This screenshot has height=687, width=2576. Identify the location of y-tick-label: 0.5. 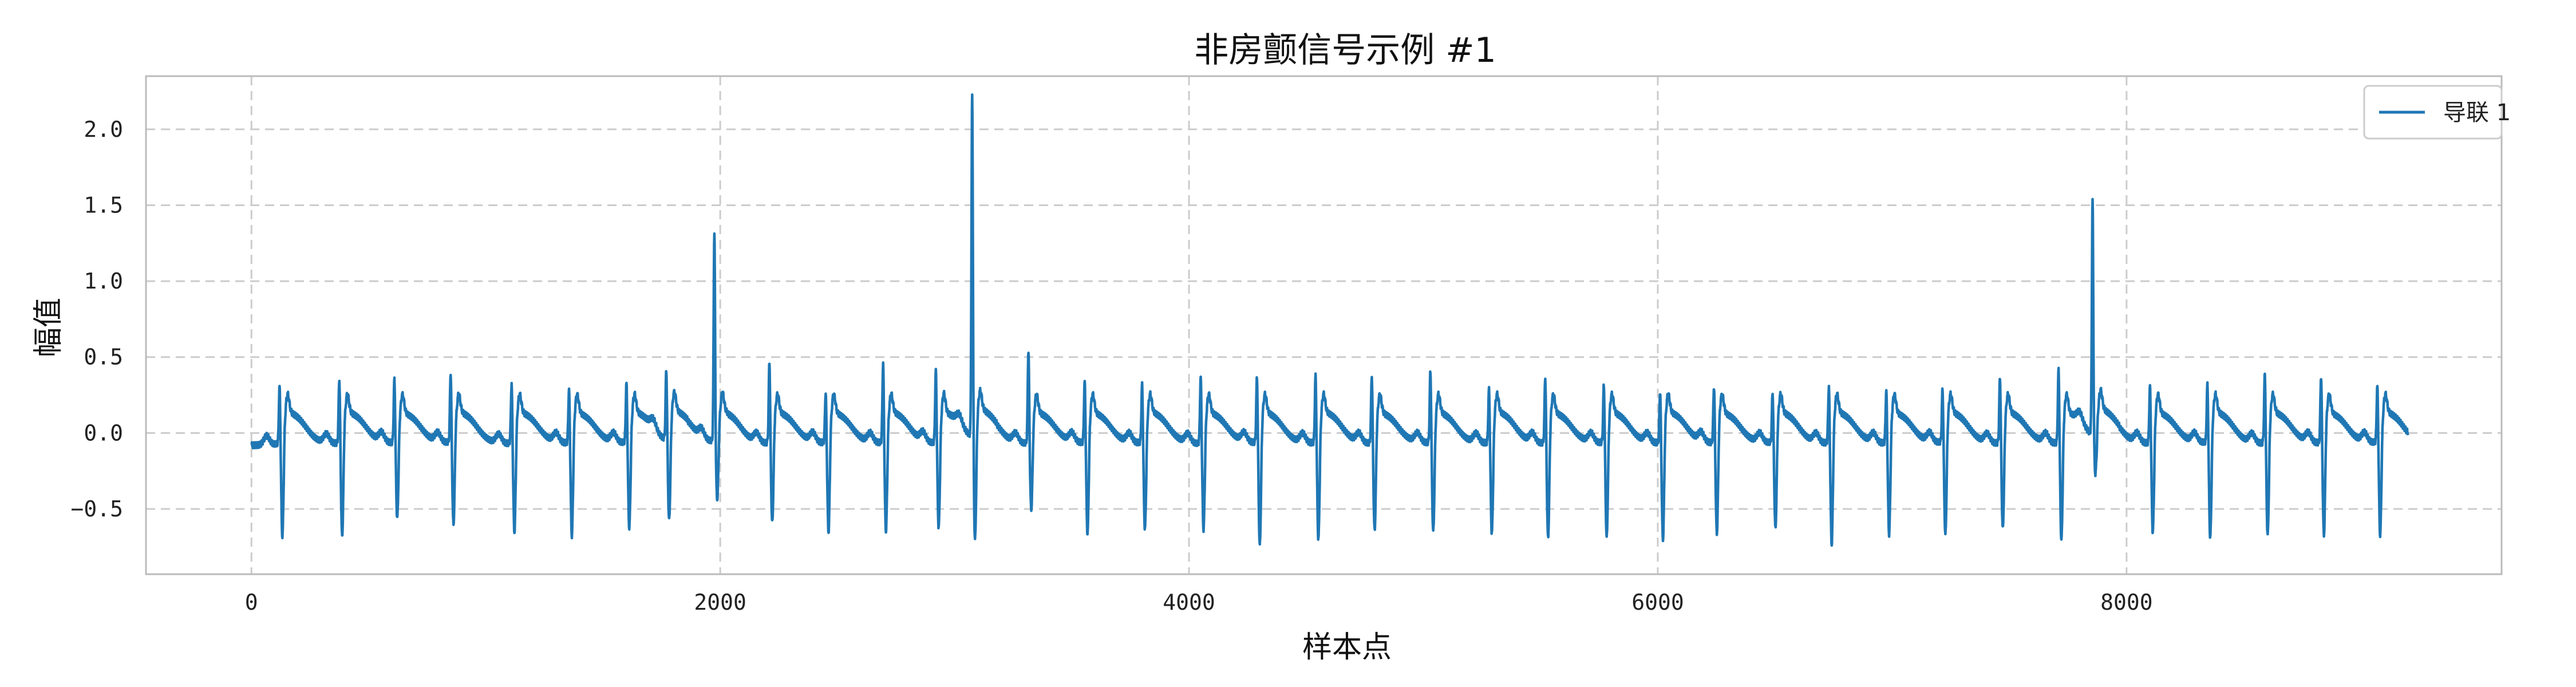
(103, 358).